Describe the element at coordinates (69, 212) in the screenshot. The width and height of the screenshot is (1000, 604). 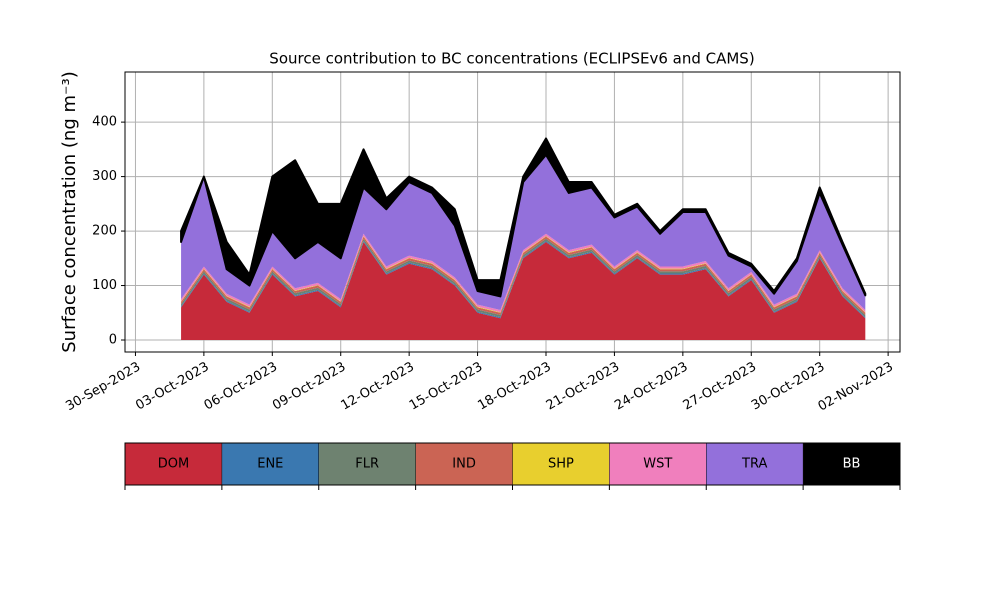
I see `y-axis-label: Surface concentration (ng m⁻³)` at that location.